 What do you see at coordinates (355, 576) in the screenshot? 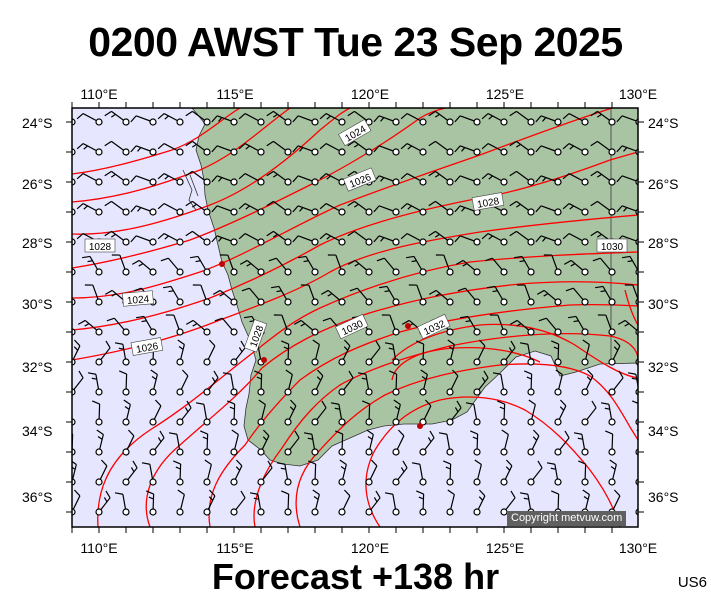
I see `forecast-label: Forecast +138 hr` at bounding box center [355, 576].